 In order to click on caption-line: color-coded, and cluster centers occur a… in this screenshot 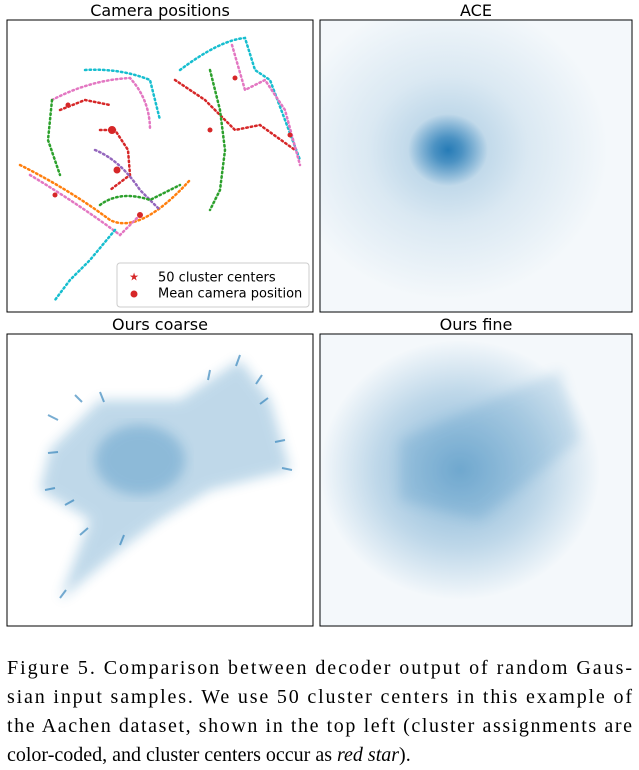, I will do `click(209, 755)`.